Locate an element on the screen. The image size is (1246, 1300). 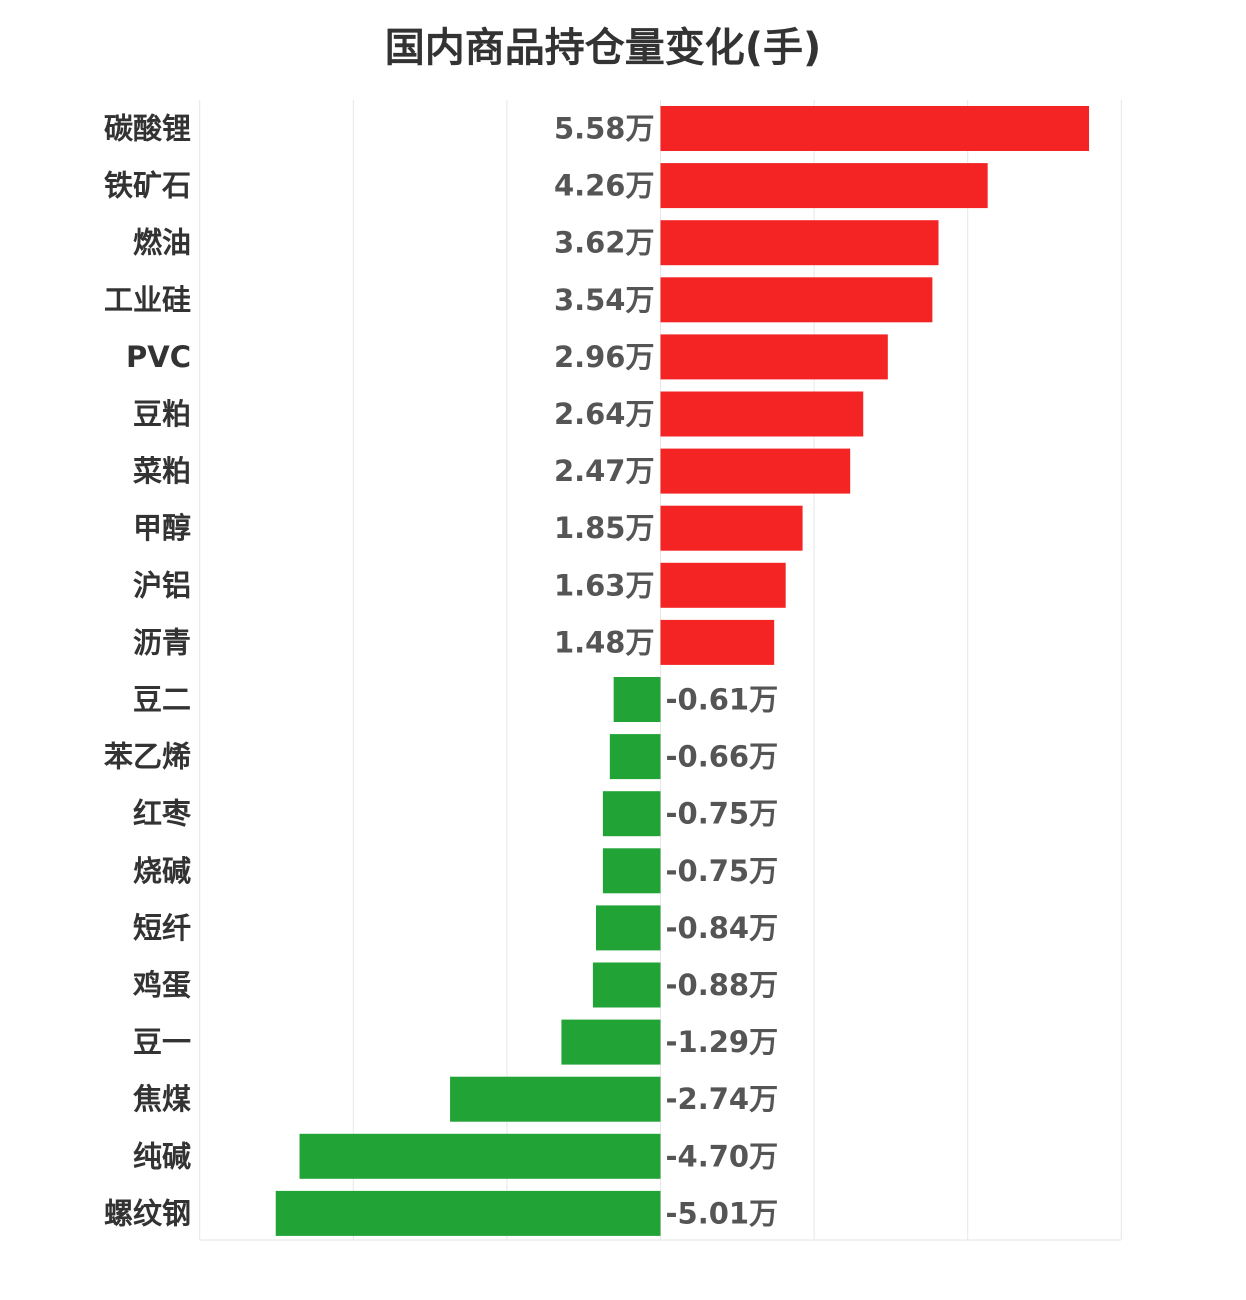
category-label: 苯乙烯 is located at coordinates (147, 757).